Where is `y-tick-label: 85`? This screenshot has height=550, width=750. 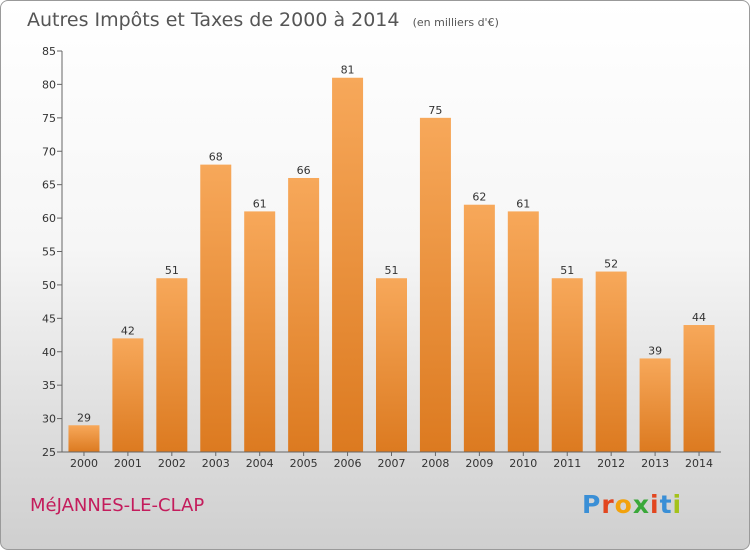 y-tick-label: 85 is located at coordinates (49, 51).